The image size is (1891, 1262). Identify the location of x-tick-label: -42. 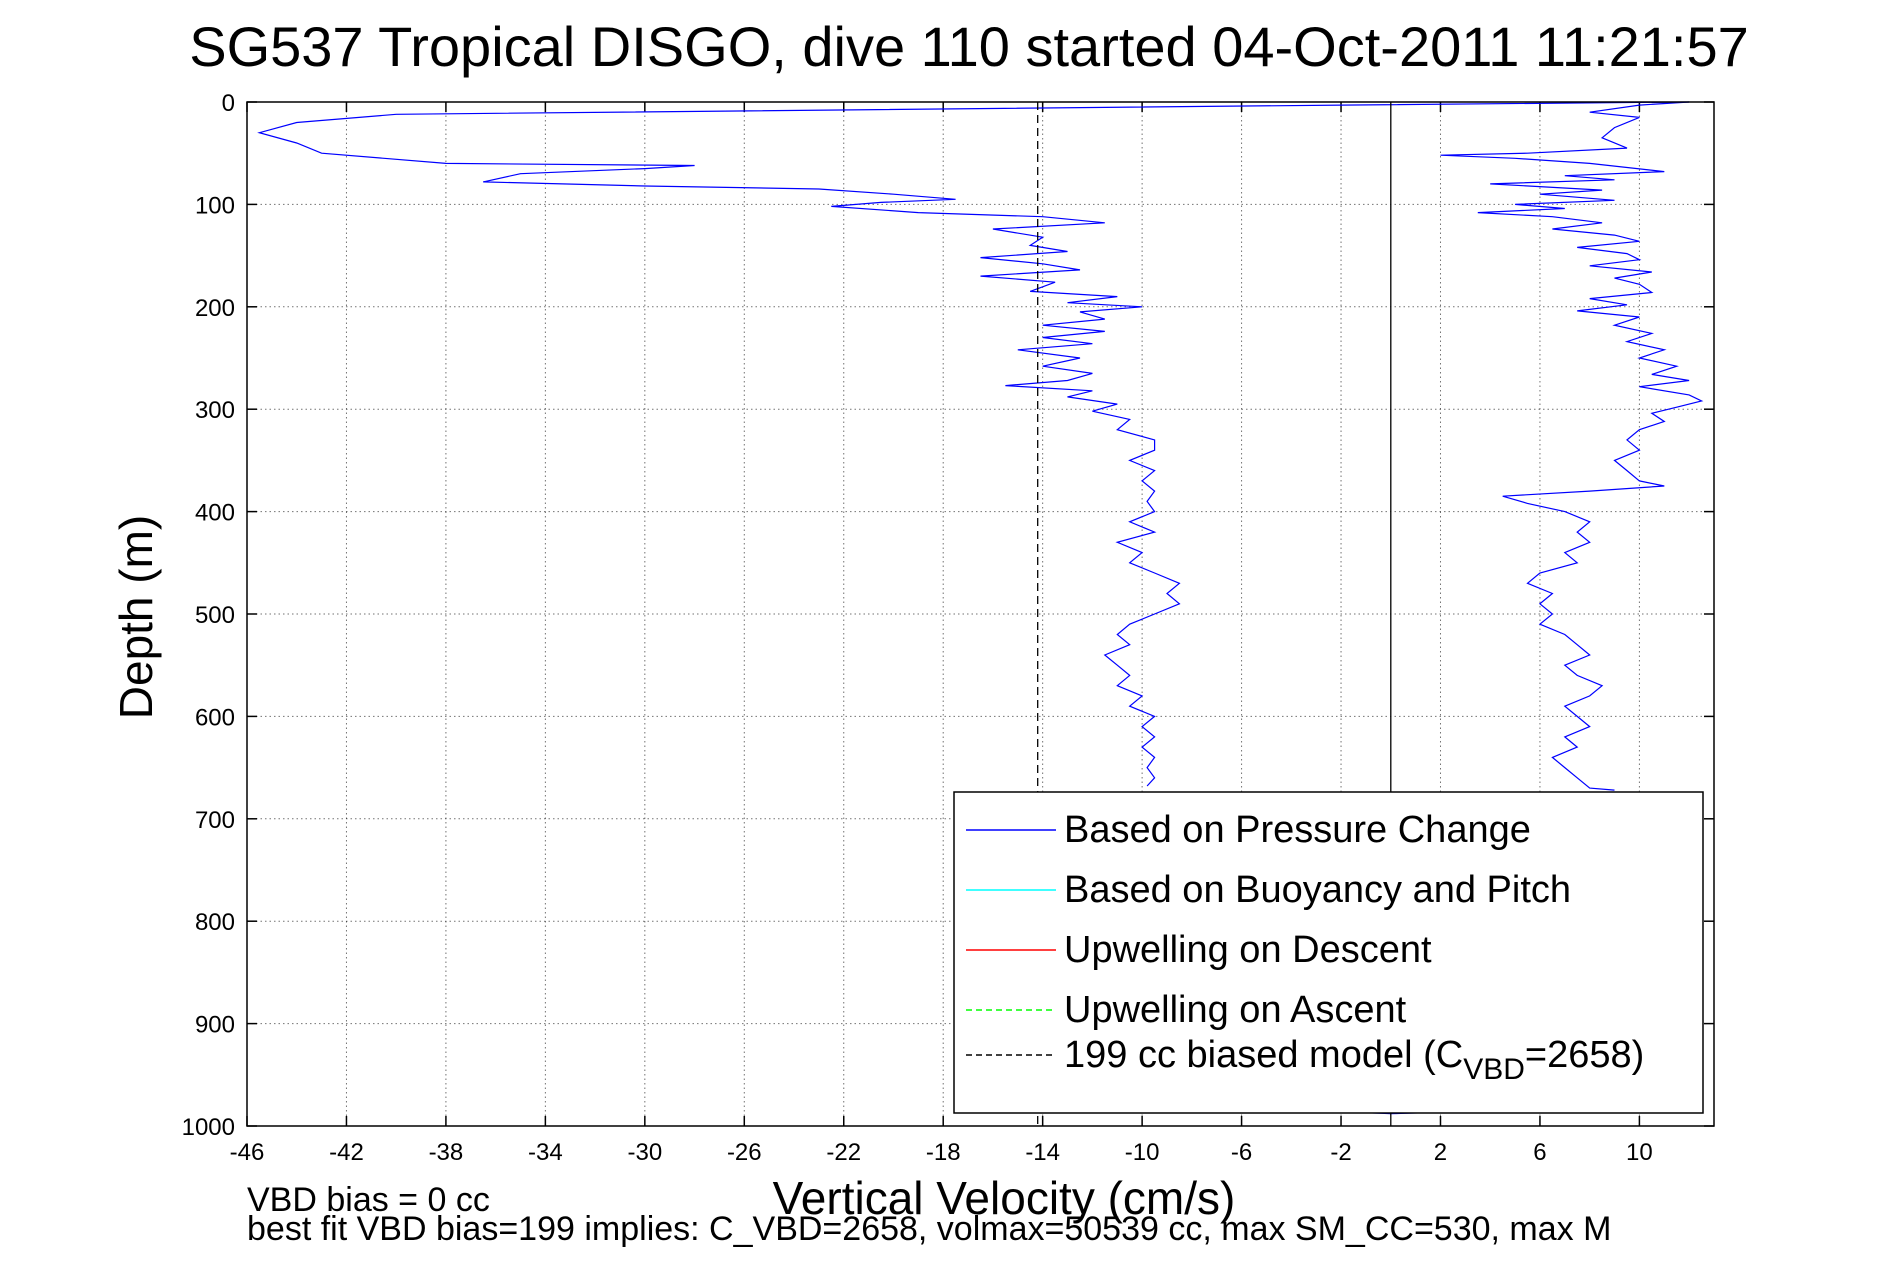
(346, 1152).